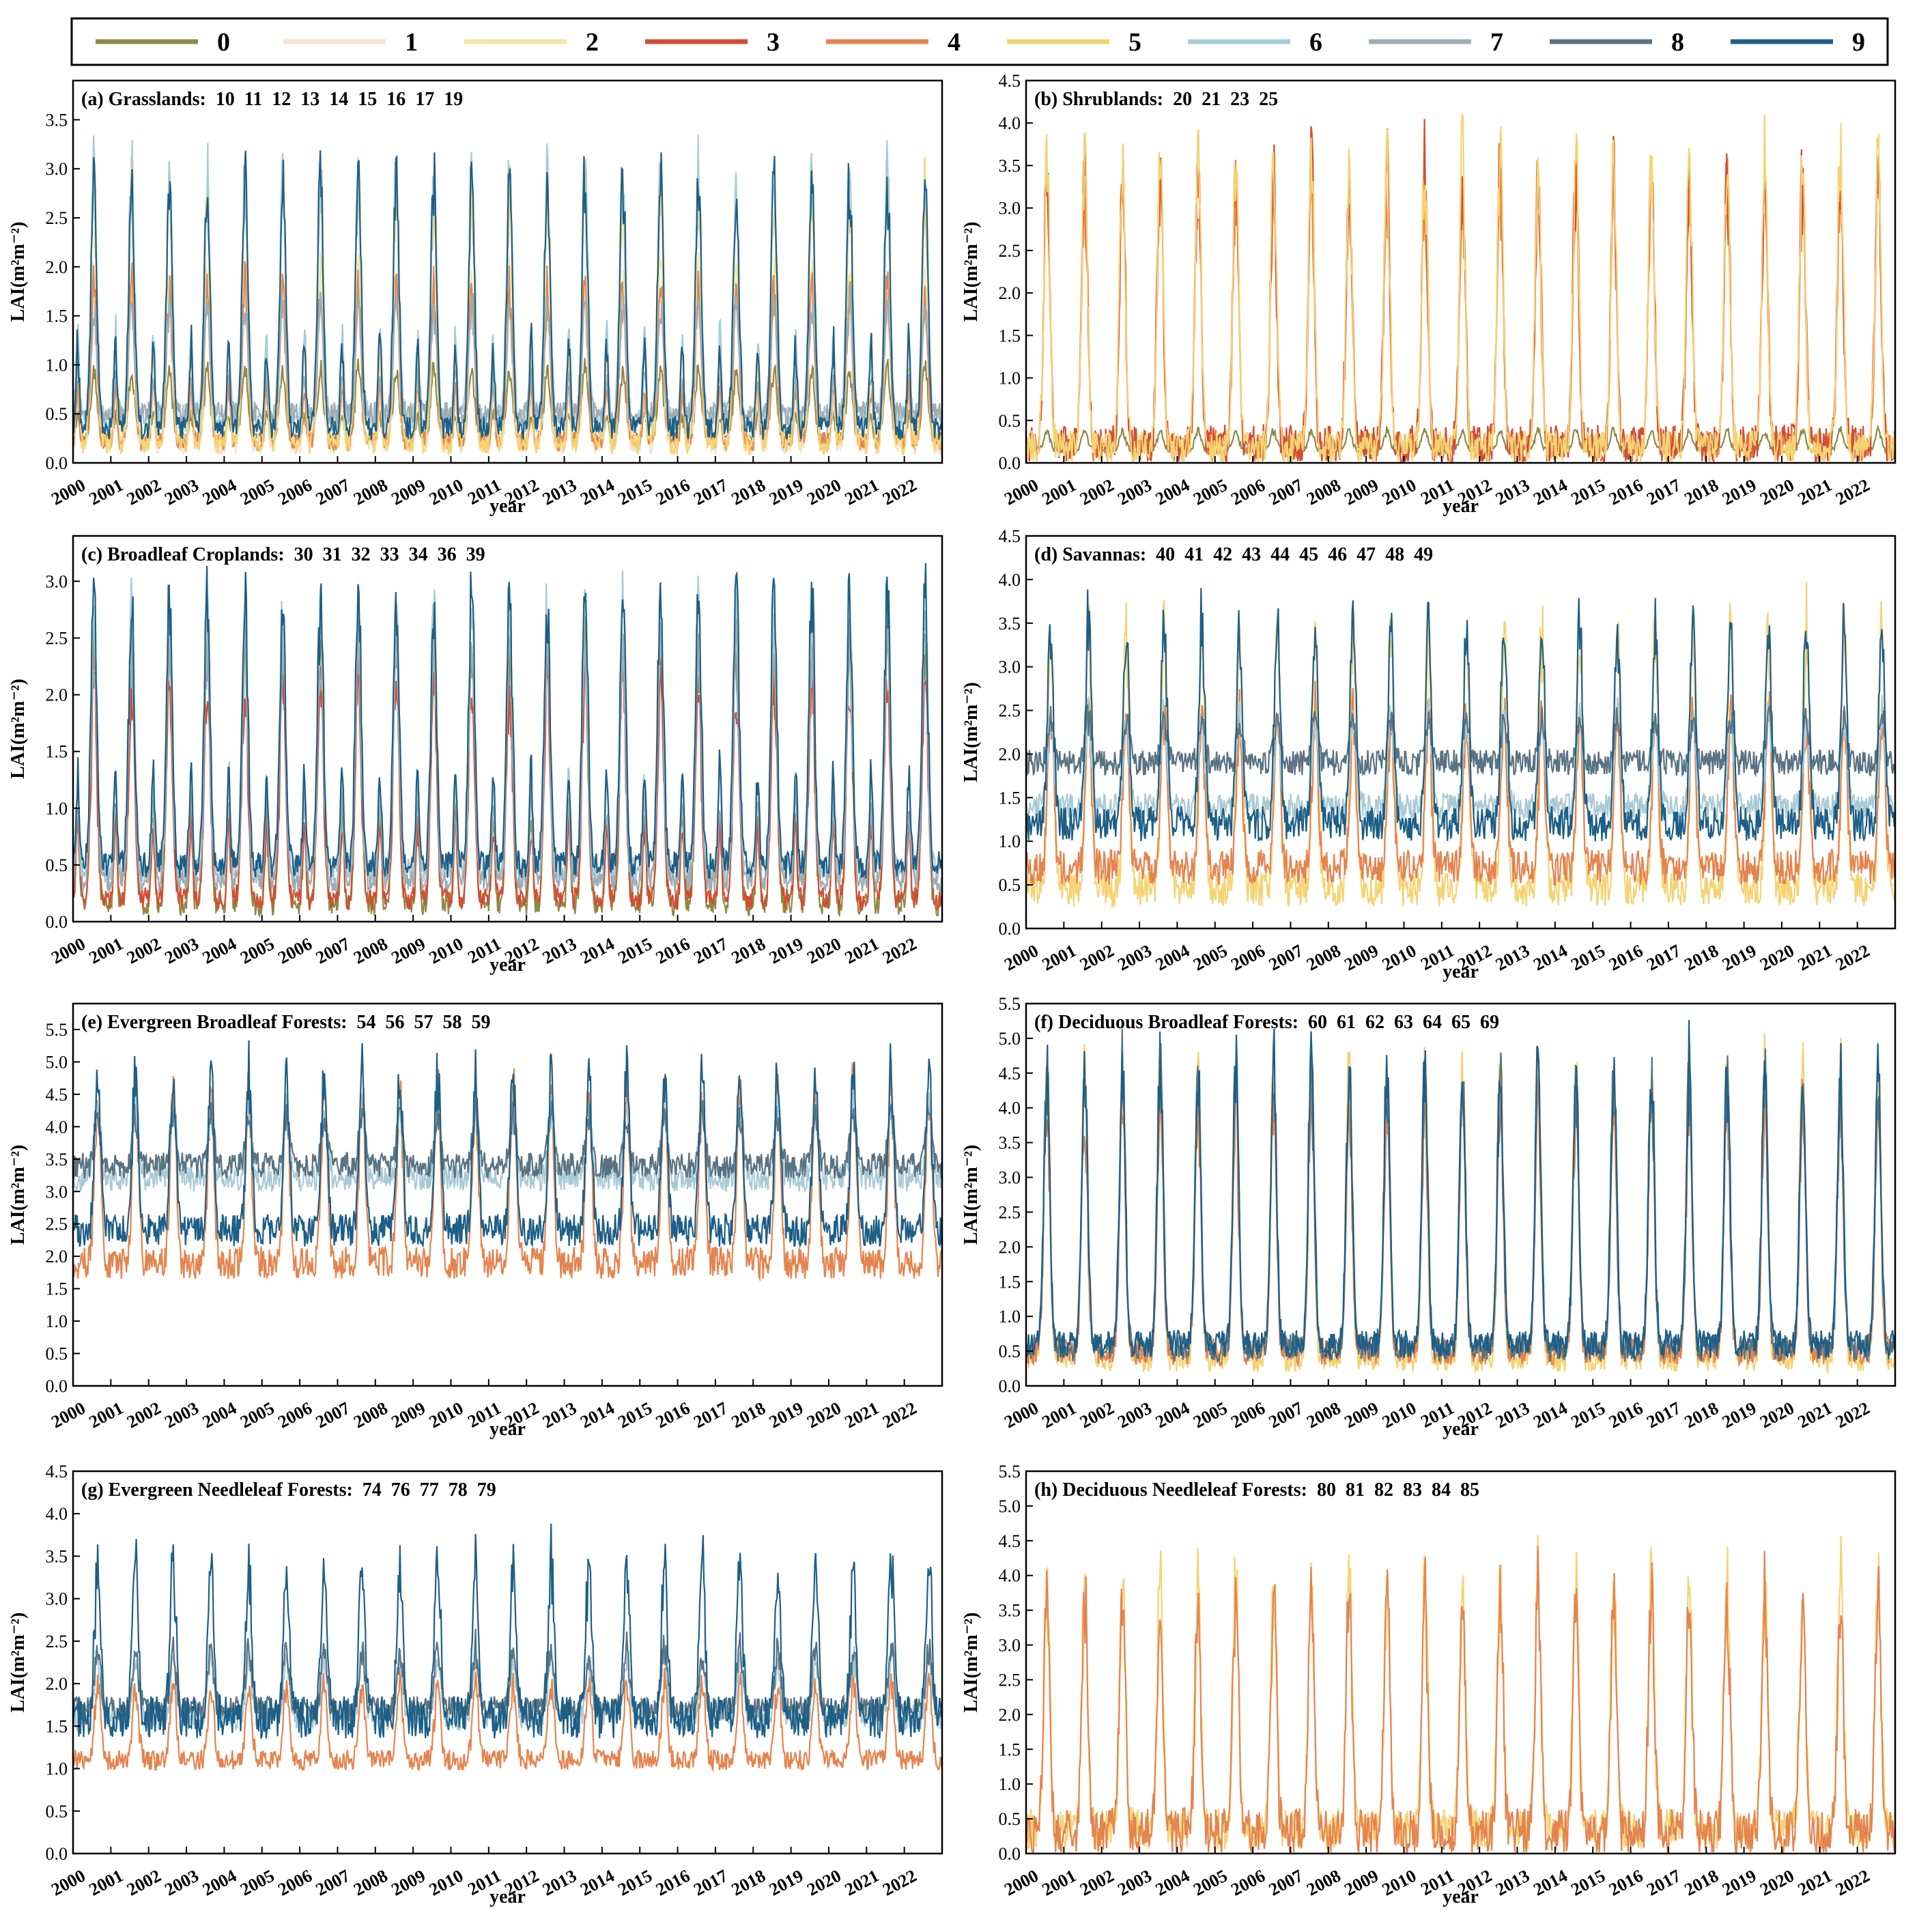 This screenshot has width=1932, height=1930. What do you see at coordinates (980, 41) in the screenshot?
I see `legend: 0 1 2 3 4 5 6 7 8 9` at bounding box center [980, 41].